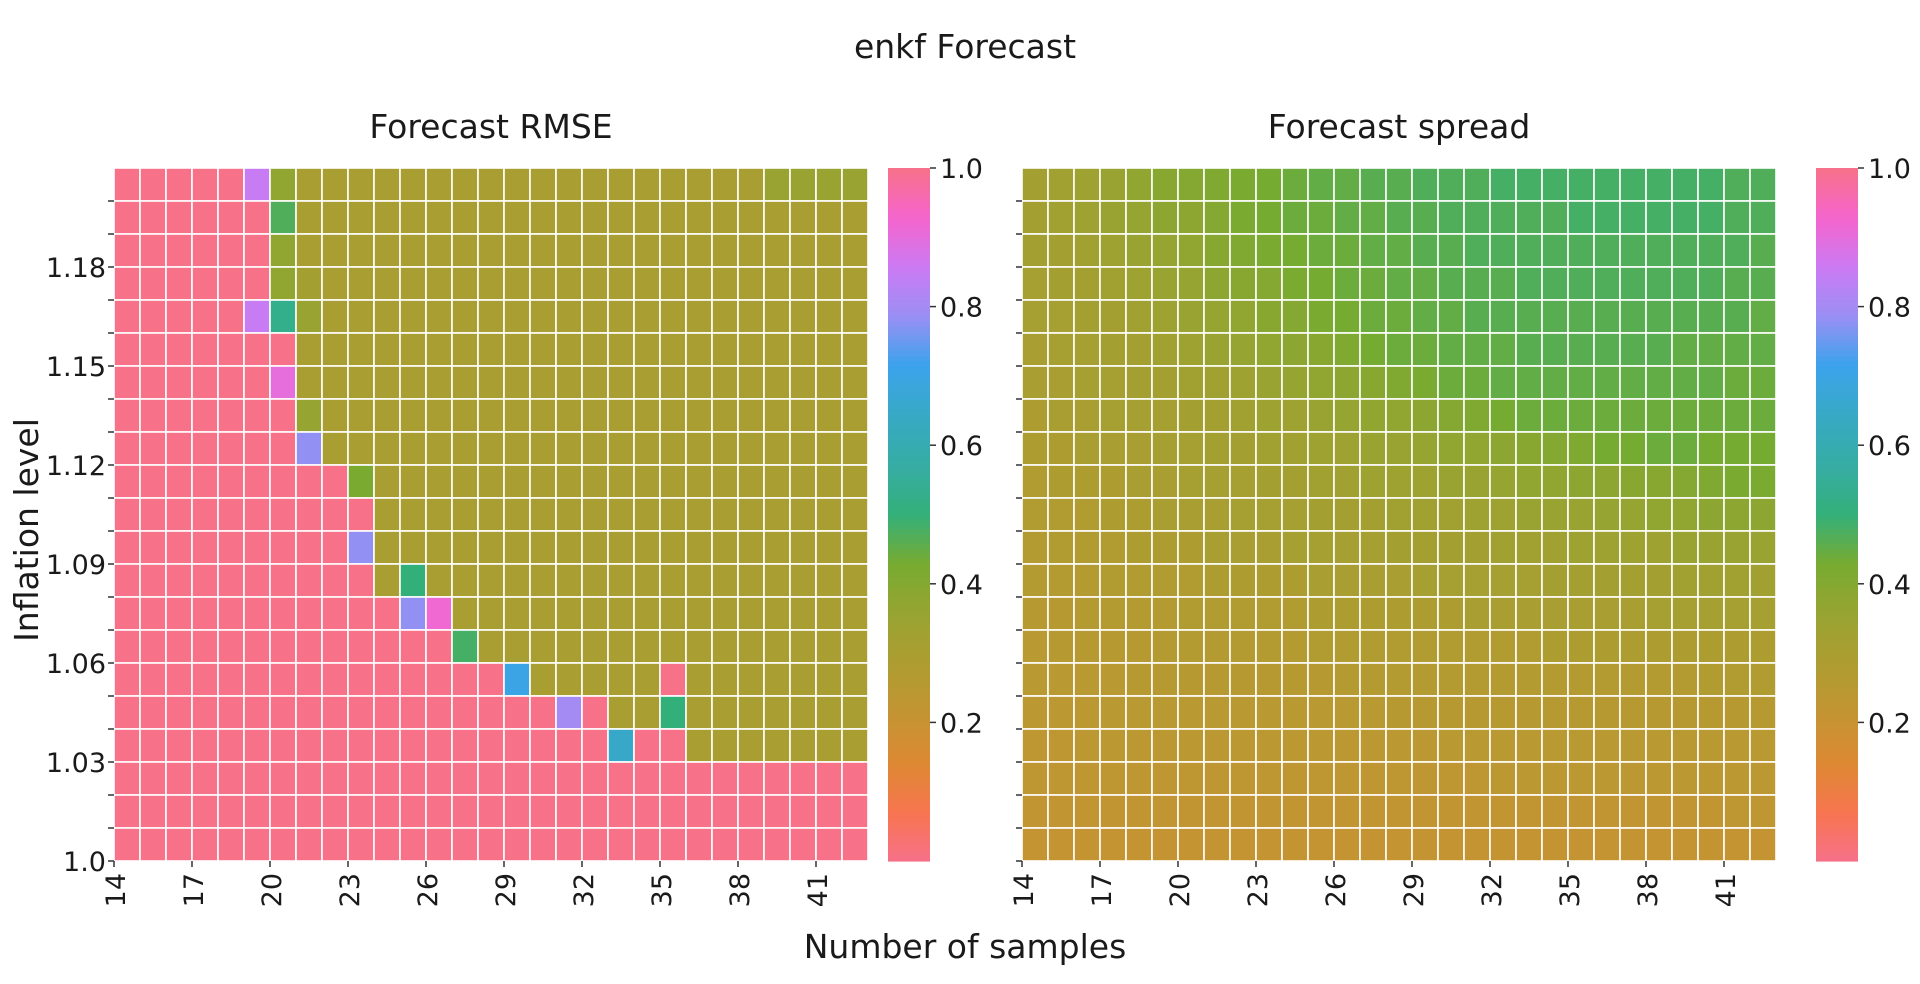  Describe the element at coordinates (1258, 890) in the screenshot. I see `x-tick-label: 23` at that location.